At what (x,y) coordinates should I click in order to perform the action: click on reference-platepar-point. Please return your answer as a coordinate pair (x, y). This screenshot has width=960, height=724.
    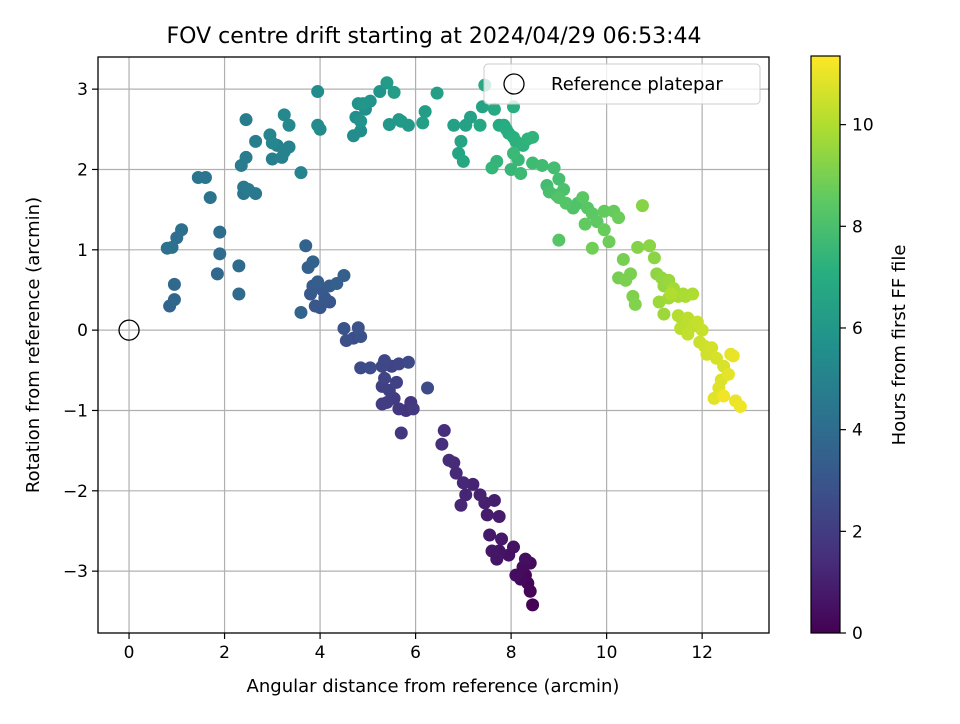
    Looking at the image, I should click on (129, 330).